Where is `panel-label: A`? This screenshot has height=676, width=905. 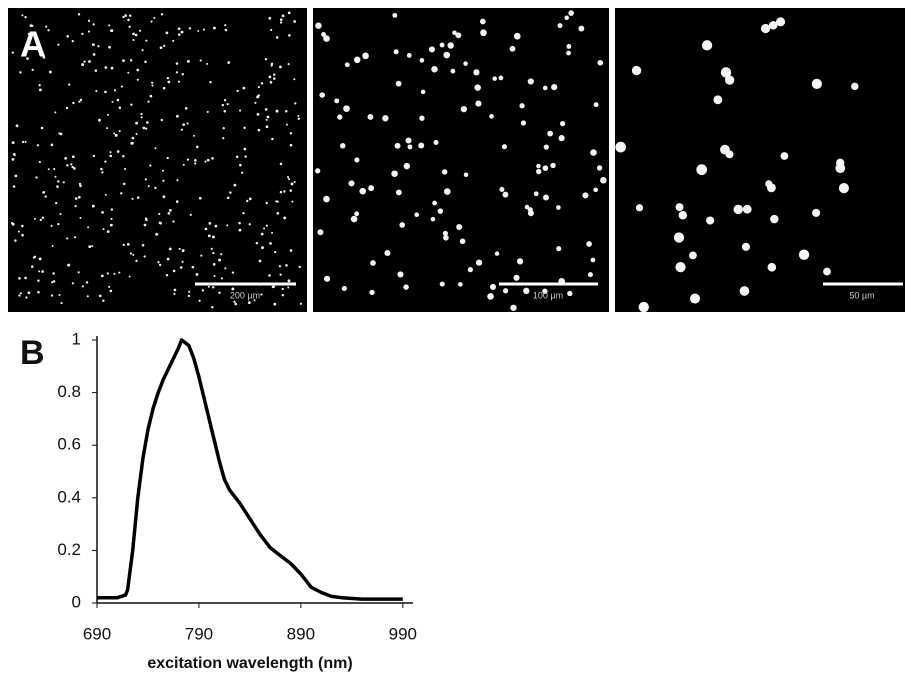
panel-label: A is located at coordinates (33, 44).